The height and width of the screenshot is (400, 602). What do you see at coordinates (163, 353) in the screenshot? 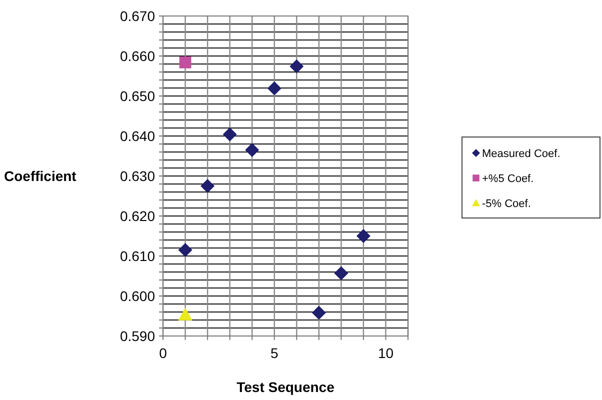
I see `x-tick-label: 0` at bounding box center [163, 353].